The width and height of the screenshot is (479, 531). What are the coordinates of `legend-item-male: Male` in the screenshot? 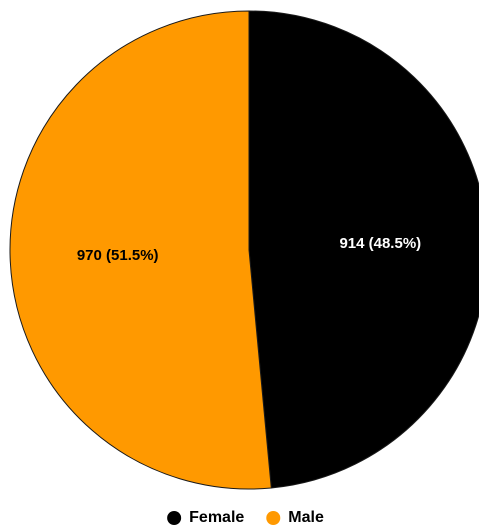 It's located at (295, 517).